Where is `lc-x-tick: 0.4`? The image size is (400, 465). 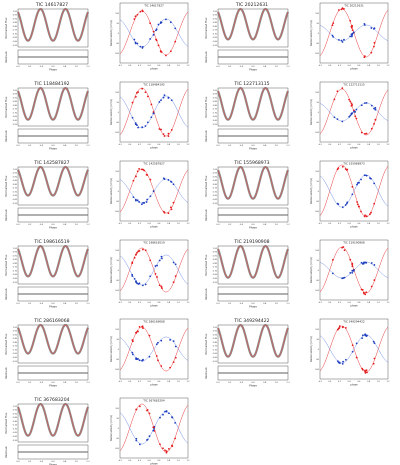
lc-x-tick: 0.4 is located at coordinates (242, 304).